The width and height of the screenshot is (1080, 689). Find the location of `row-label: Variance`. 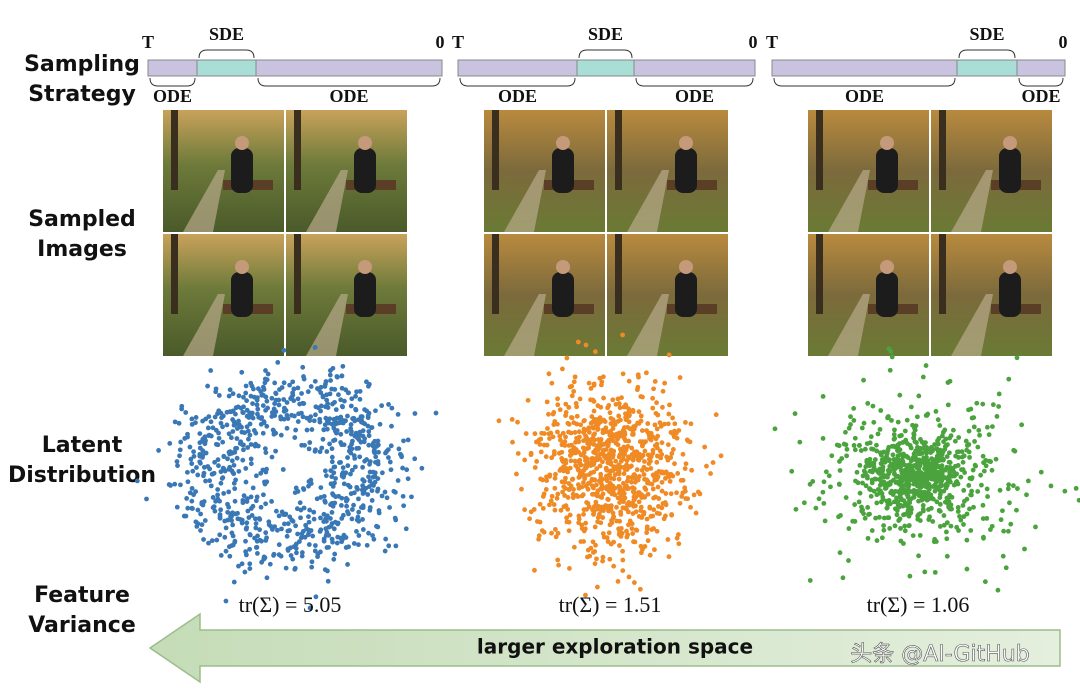

row-label: Variance is located at coordinates (82, 625).